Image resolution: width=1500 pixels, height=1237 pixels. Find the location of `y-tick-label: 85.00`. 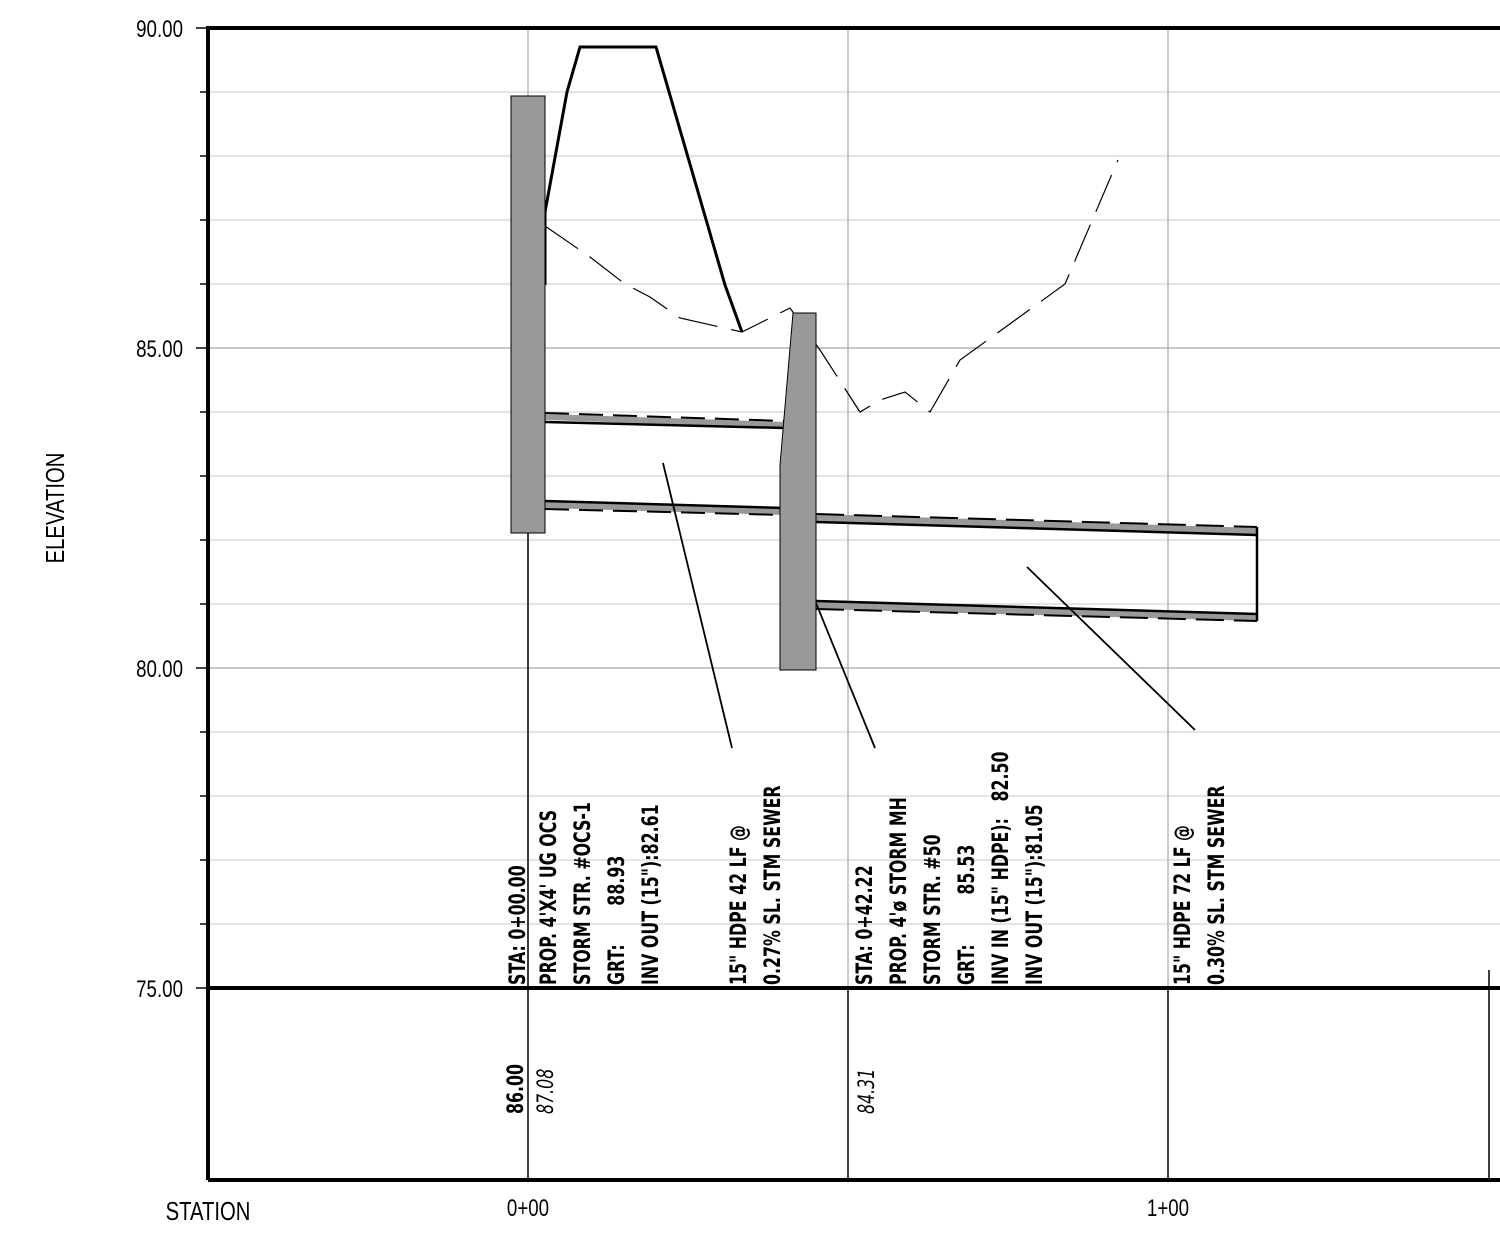

y-tick-label: 85.00 is located at coordinates (159, 349).